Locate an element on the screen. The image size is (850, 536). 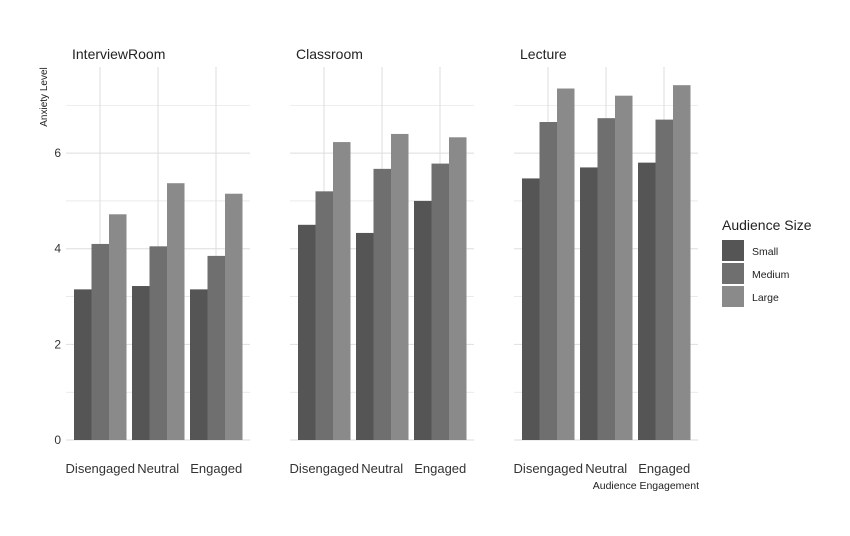
y-tick-label: 2 is located at coordinates (57, 344).